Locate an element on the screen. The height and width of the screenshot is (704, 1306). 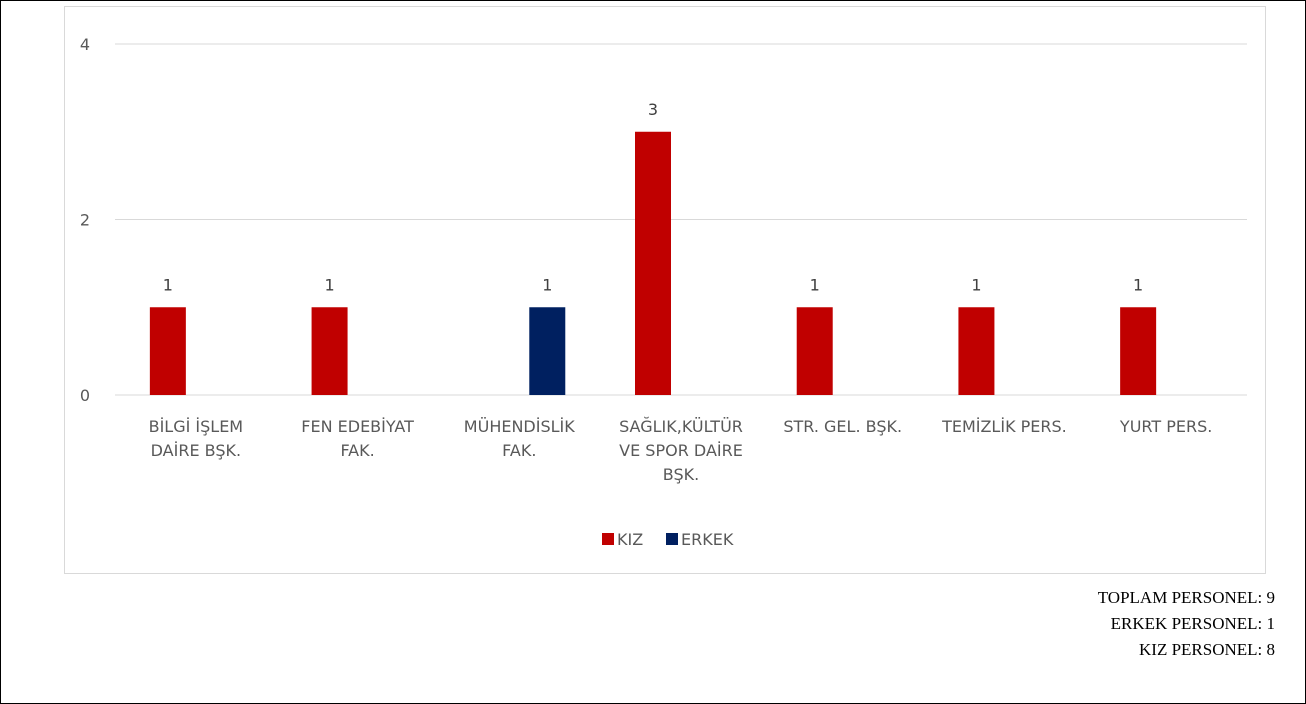
legend-swatch-kiz is located at coordinates (608, 539).